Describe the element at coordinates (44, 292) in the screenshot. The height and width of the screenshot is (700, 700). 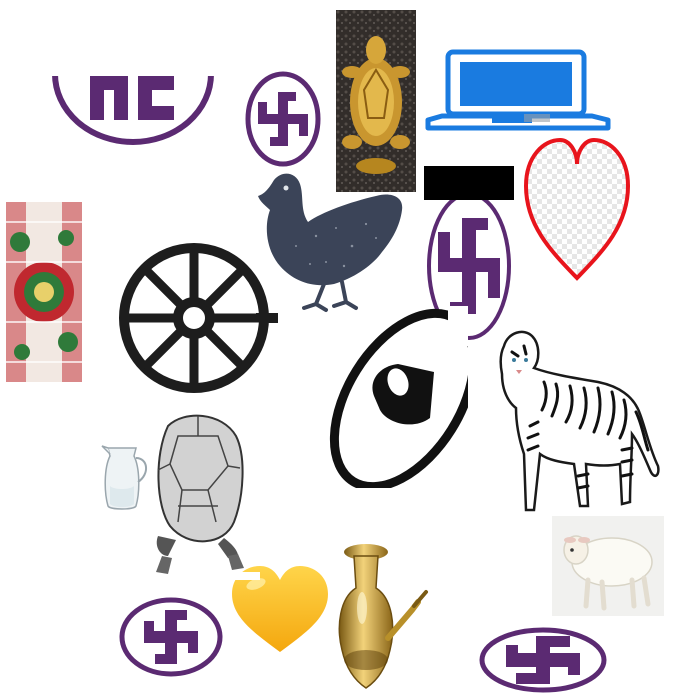
I see `mosaic-pattern-image` at that location.